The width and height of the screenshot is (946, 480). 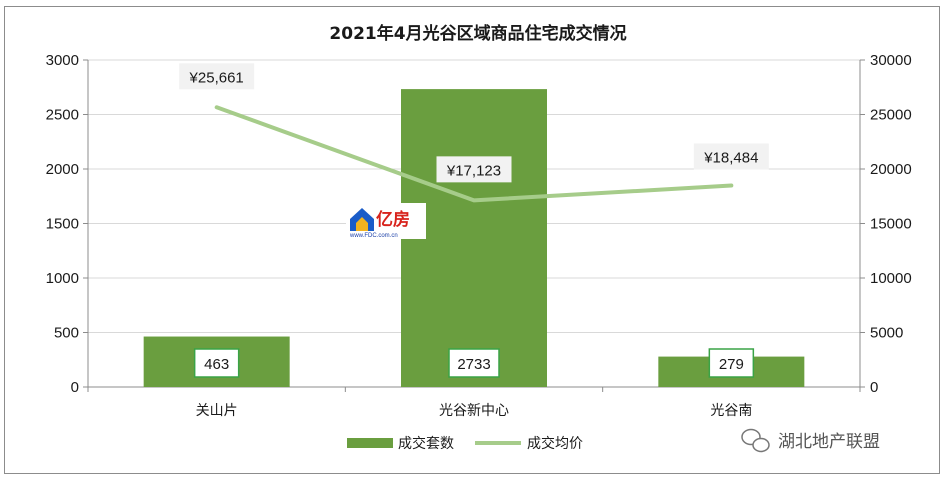 I want to click on left-tick-label: 500, so click(x=66, y=333).